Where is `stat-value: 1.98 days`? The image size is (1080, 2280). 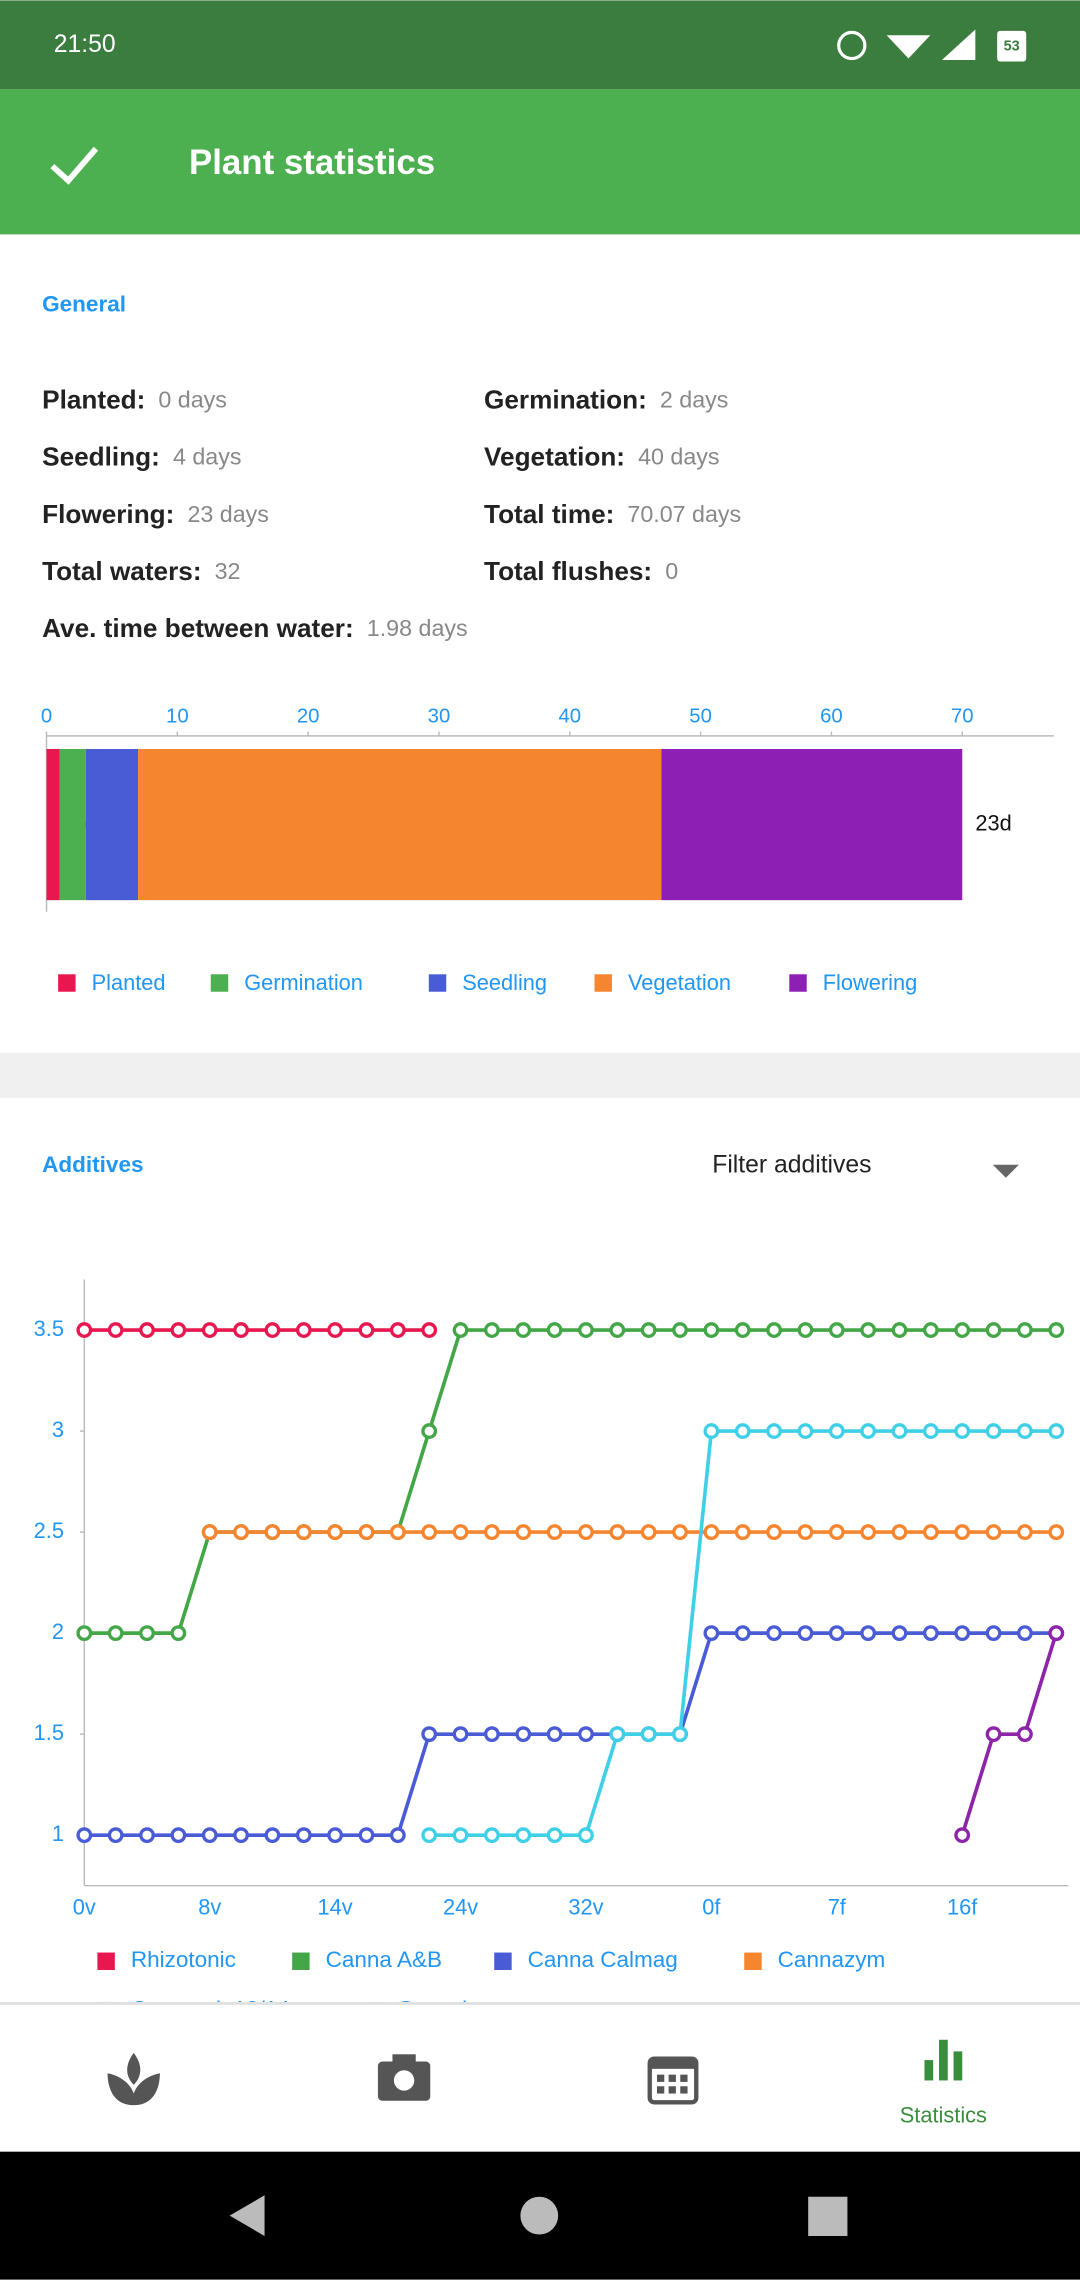
stat-value: 1.98 days is located at coordinates (417, 628).